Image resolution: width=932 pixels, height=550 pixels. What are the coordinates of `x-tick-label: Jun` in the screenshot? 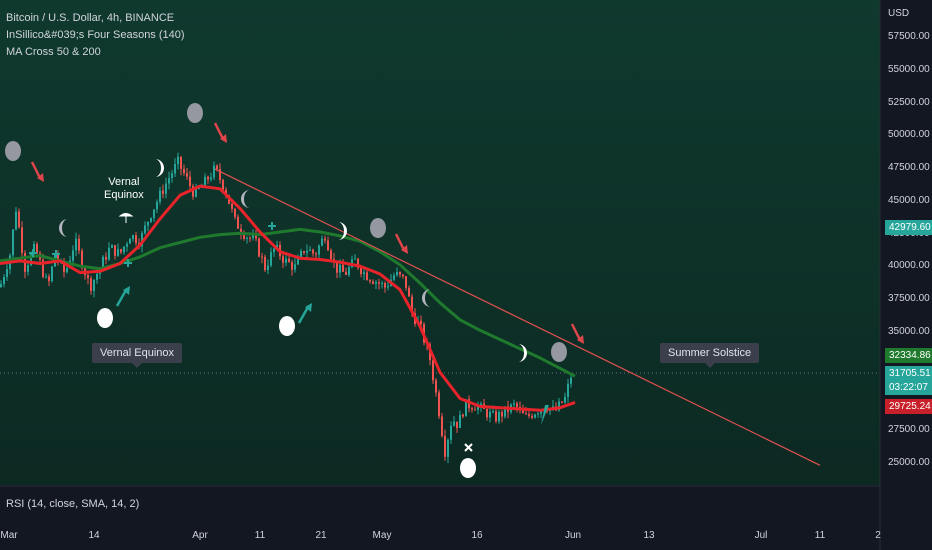 It's located at (573, 535).